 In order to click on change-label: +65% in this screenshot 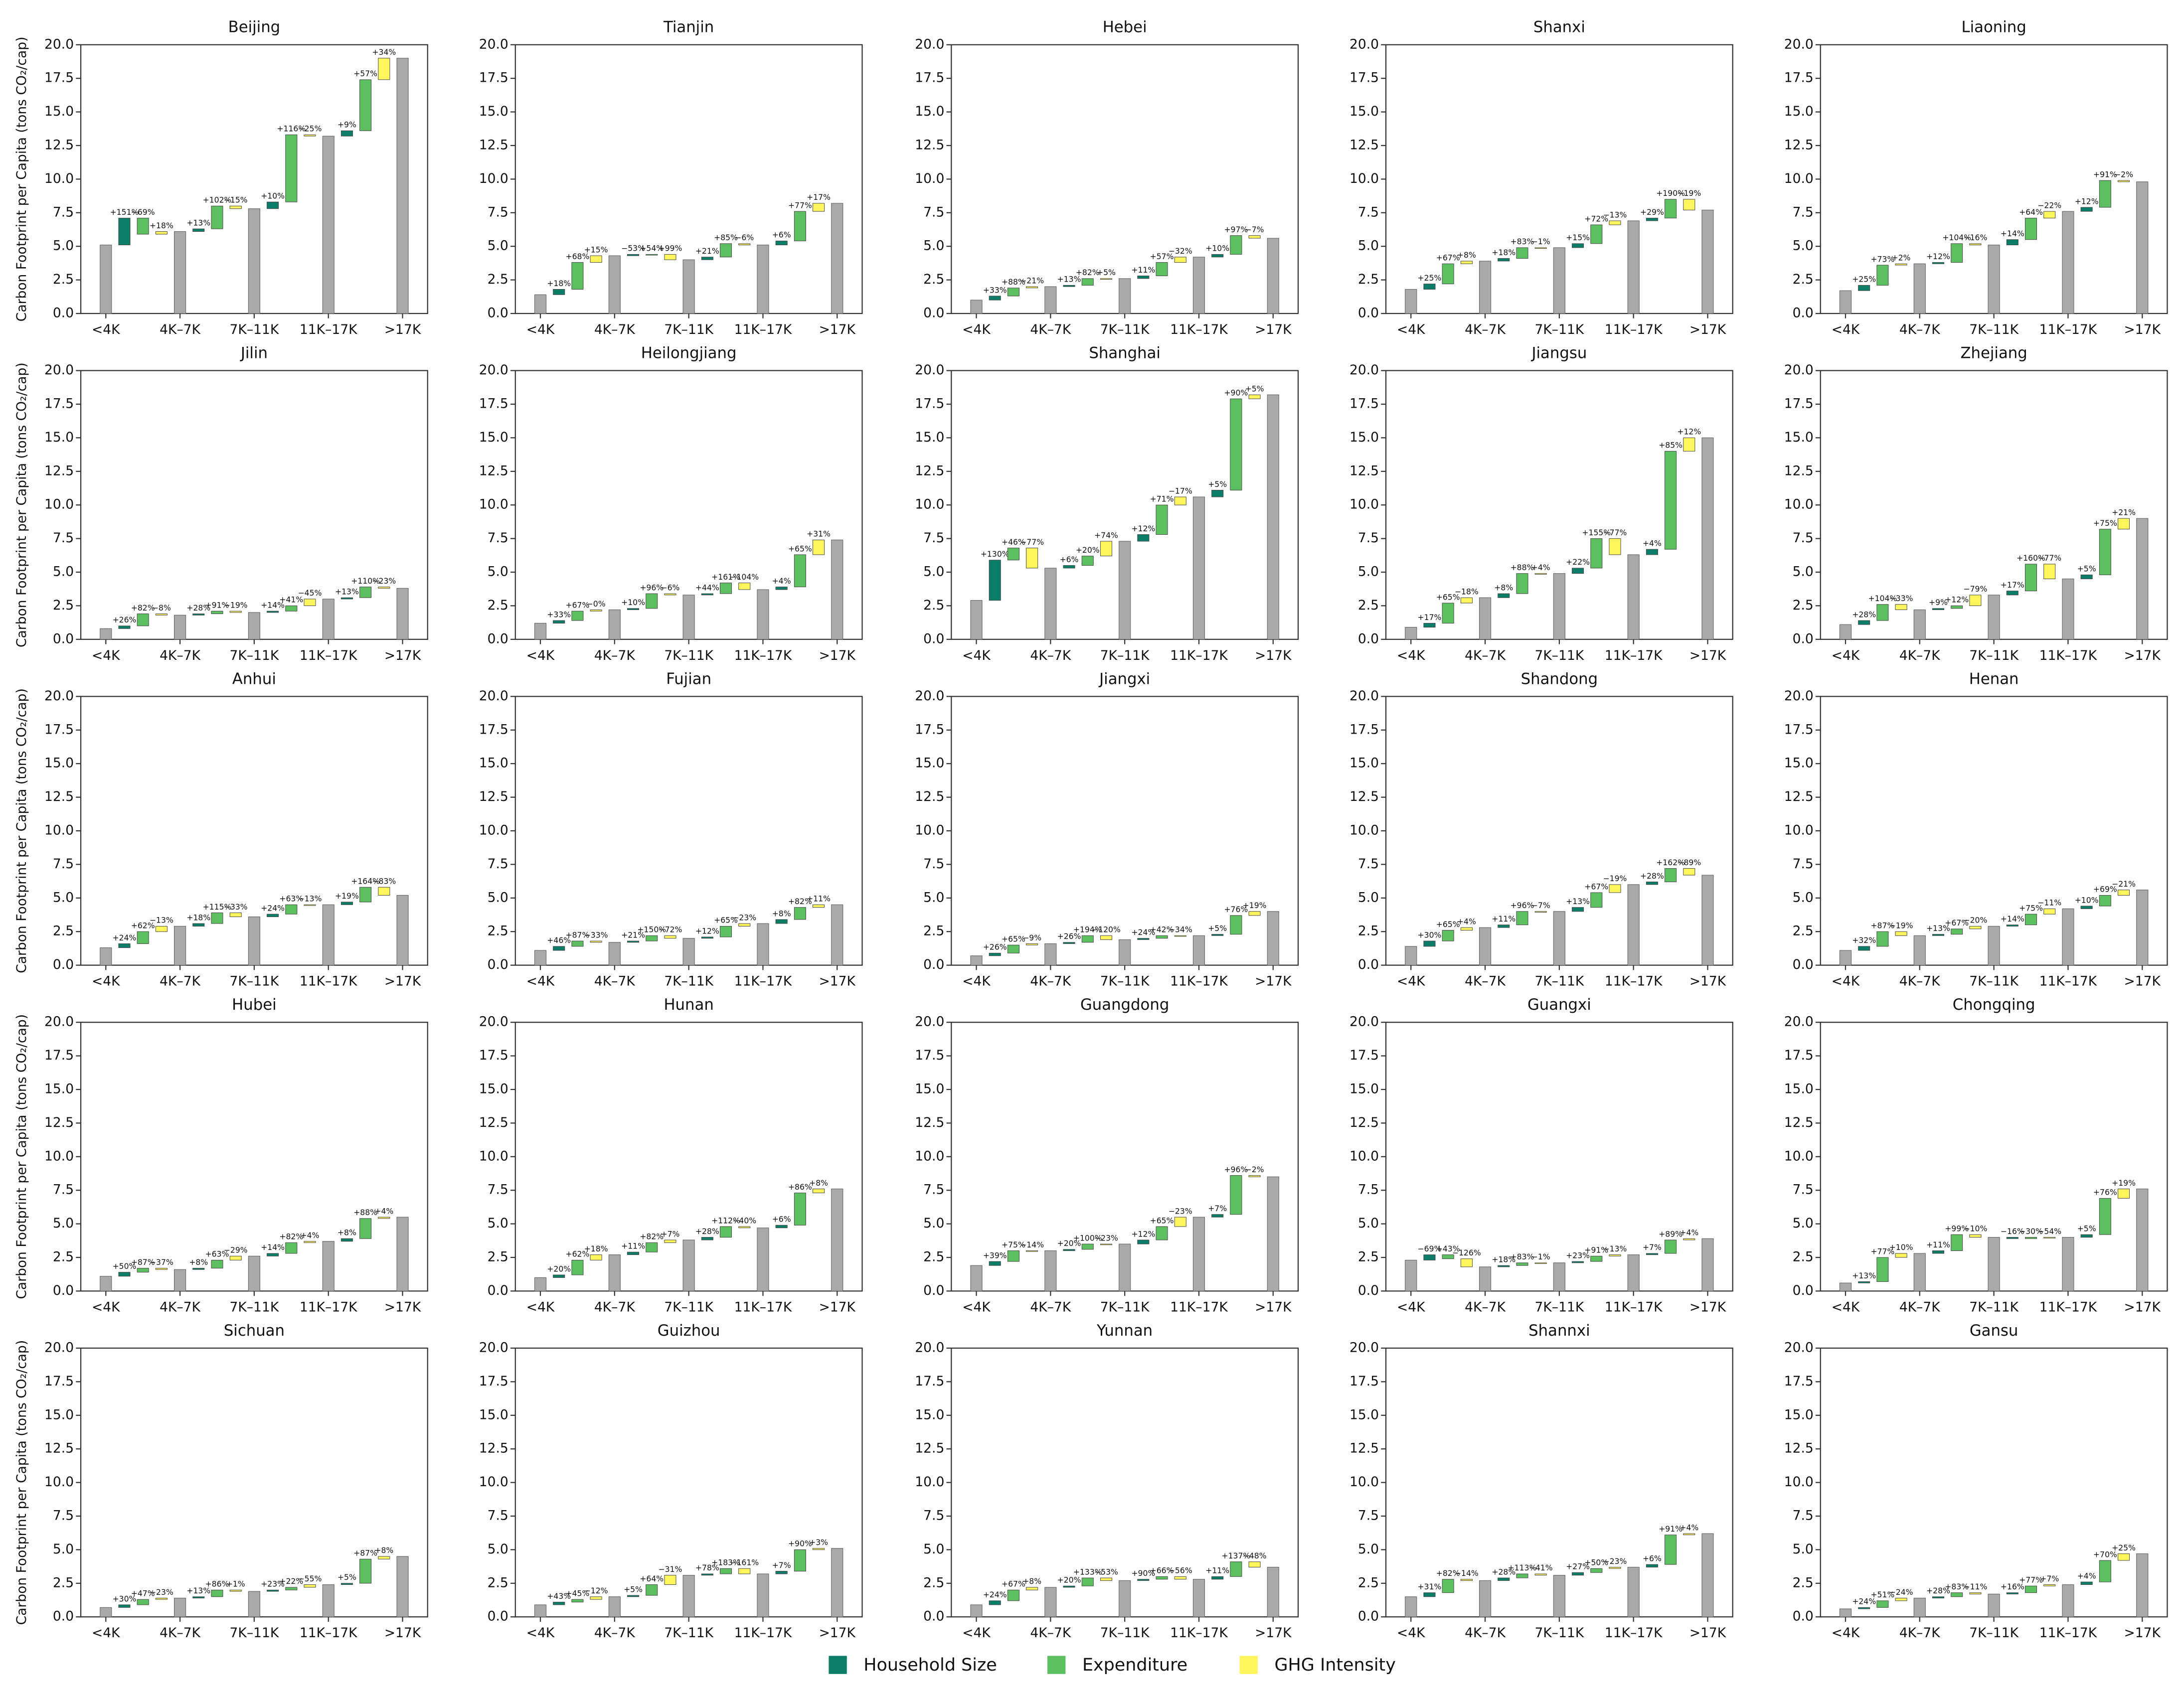, I will do `click(1013, 938)`.